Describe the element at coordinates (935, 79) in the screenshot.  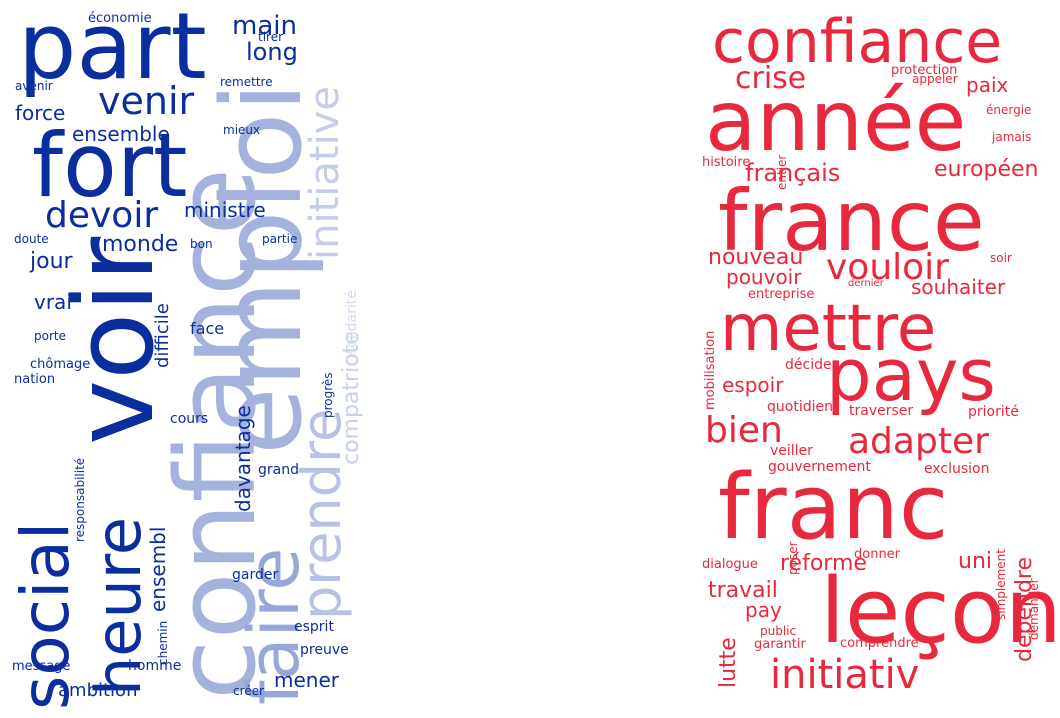
I see `word-red-appeler: appeler` at that location.